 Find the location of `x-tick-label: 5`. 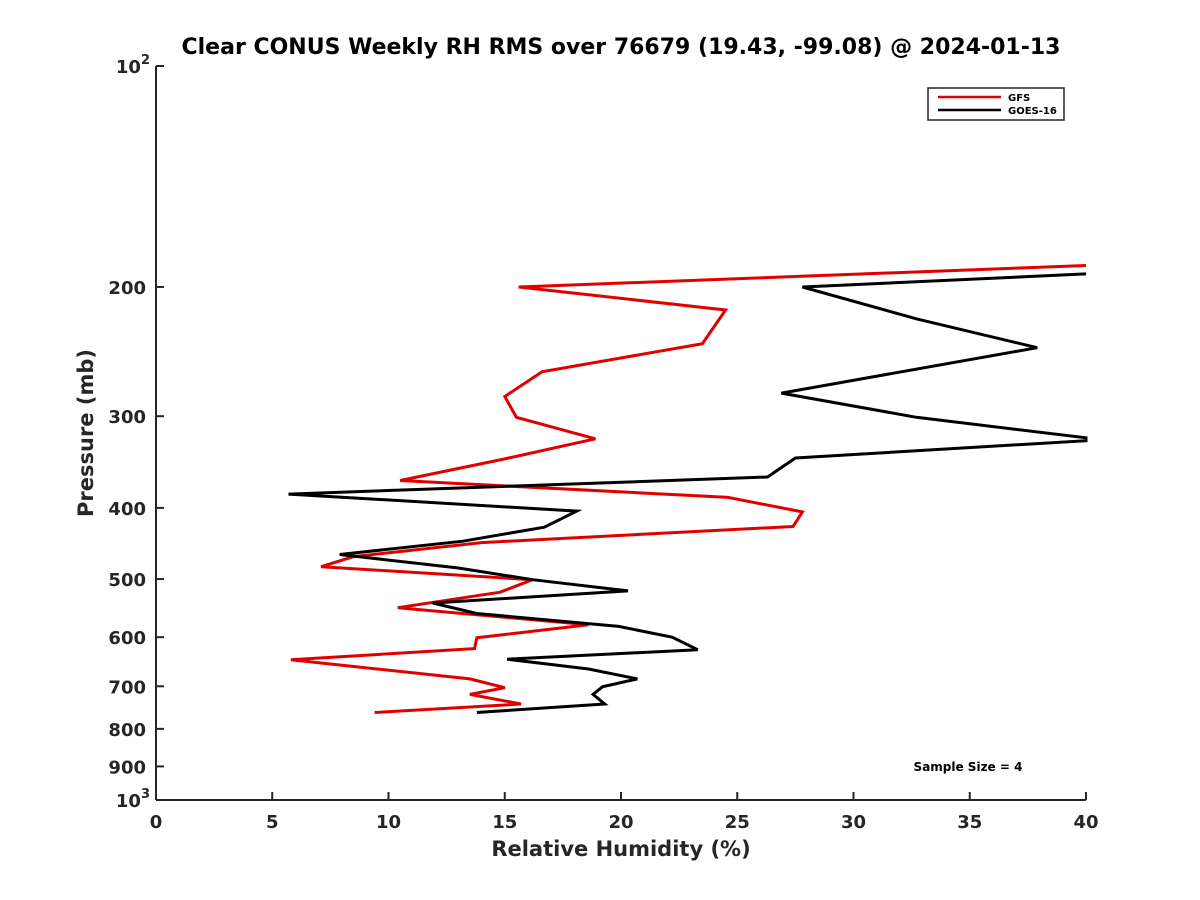

x-tick-label: 5 is located at coordinates (272, 822).